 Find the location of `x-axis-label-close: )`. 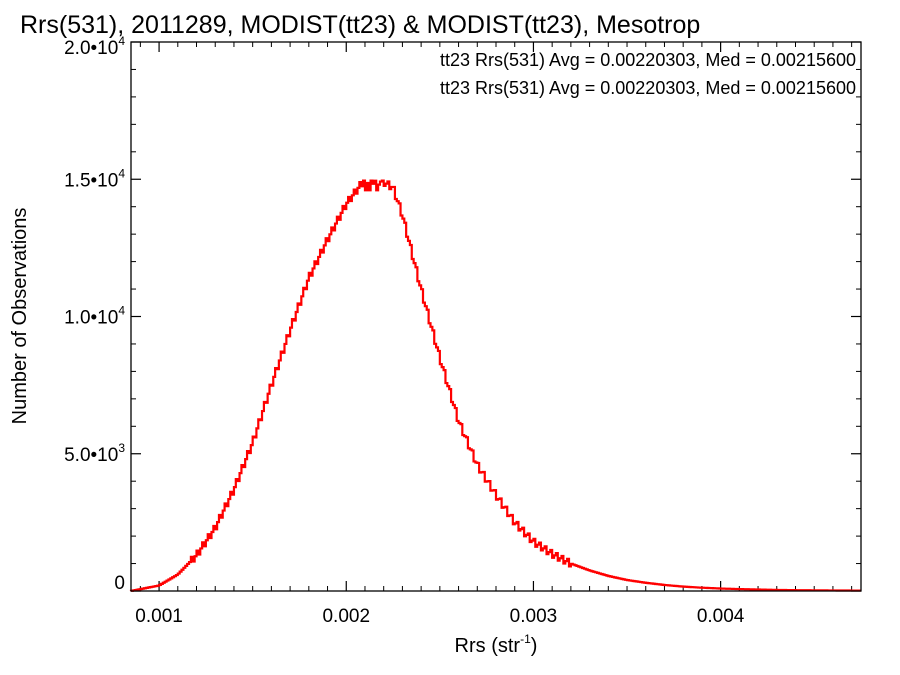

x-axis-label-close: ) is located at coordinates (534, 646).